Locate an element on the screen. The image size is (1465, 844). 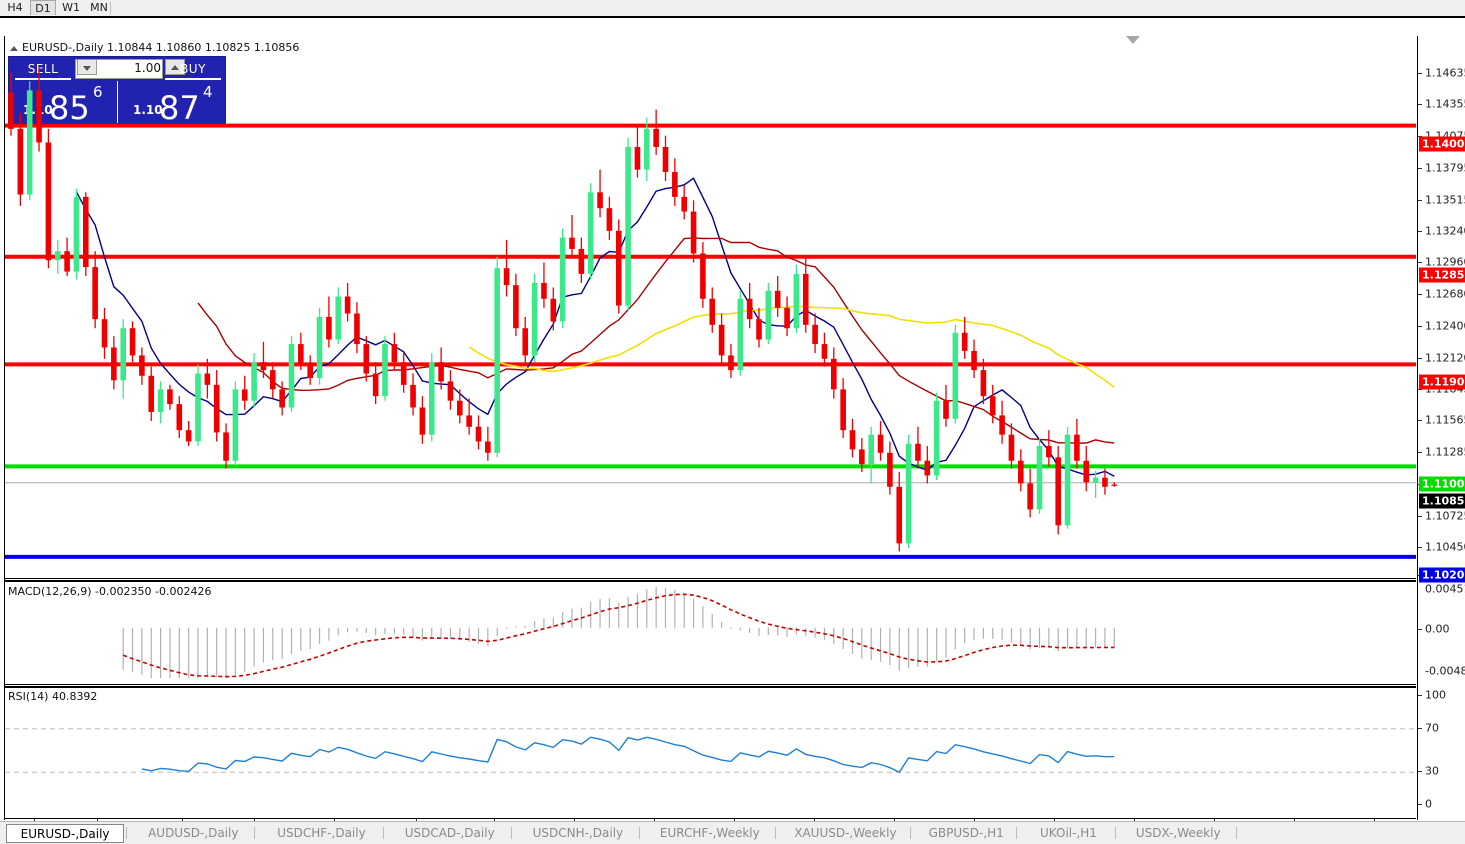
sell-button: SELL is located at coordinates (43, 70).